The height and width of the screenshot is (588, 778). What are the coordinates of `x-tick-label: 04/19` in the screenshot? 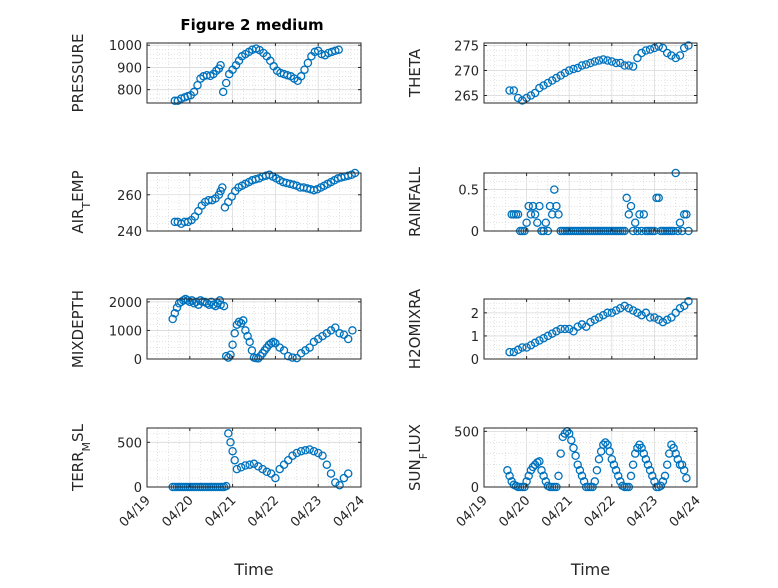 It's located at (135, 511).